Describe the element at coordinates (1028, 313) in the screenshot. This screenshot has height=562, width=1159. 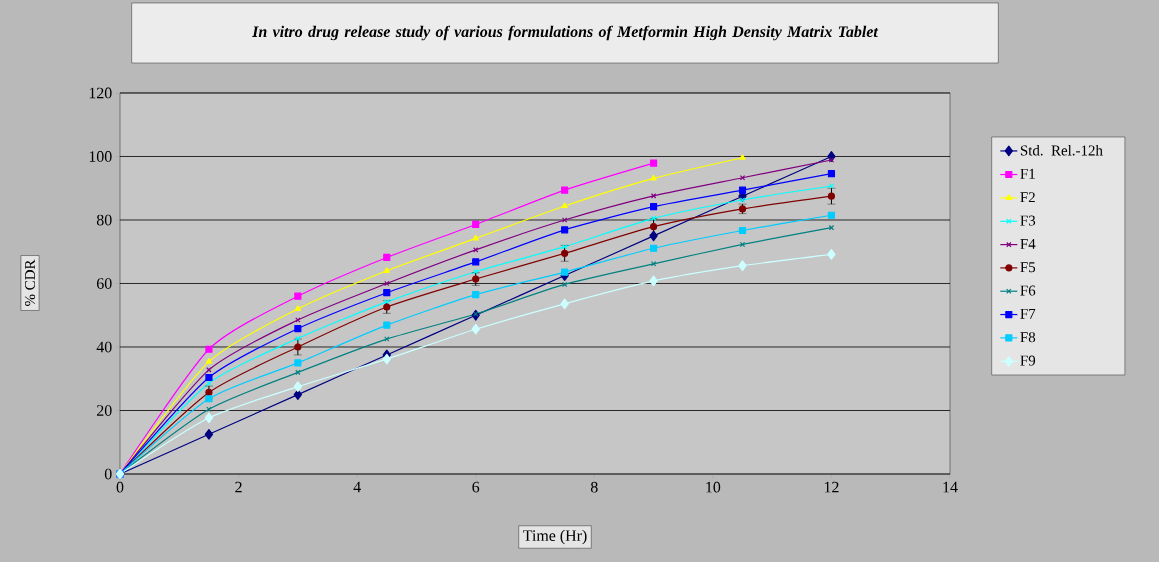
I see `legend-label: F7` at that location.